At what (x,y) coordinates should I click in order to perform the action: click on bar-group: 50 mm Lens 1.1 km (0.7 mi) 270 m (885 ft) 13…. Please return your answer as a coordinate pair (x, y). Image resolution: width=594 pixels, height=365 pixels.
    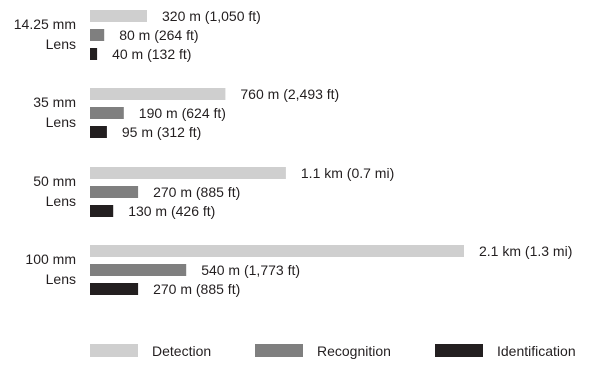
    Looking at the image, I should click on (213, 192).